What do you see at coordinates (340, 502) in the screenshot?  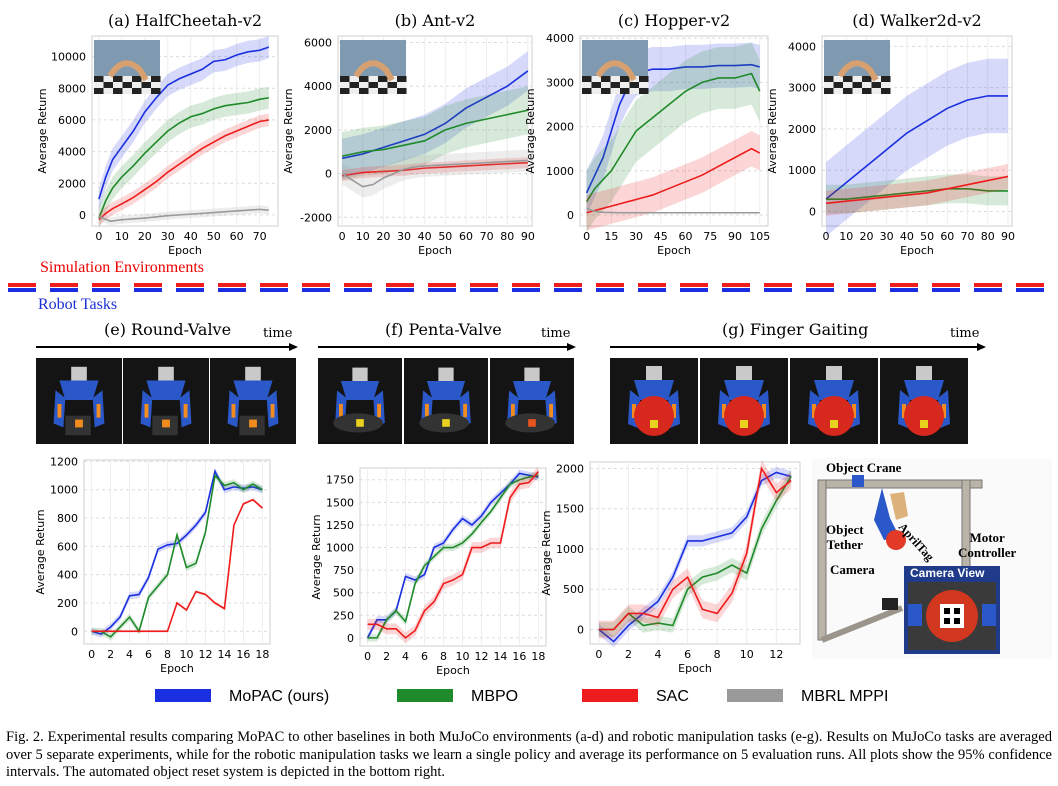 I see `y-tick-label: 1500` at bounding box center [340, 502].